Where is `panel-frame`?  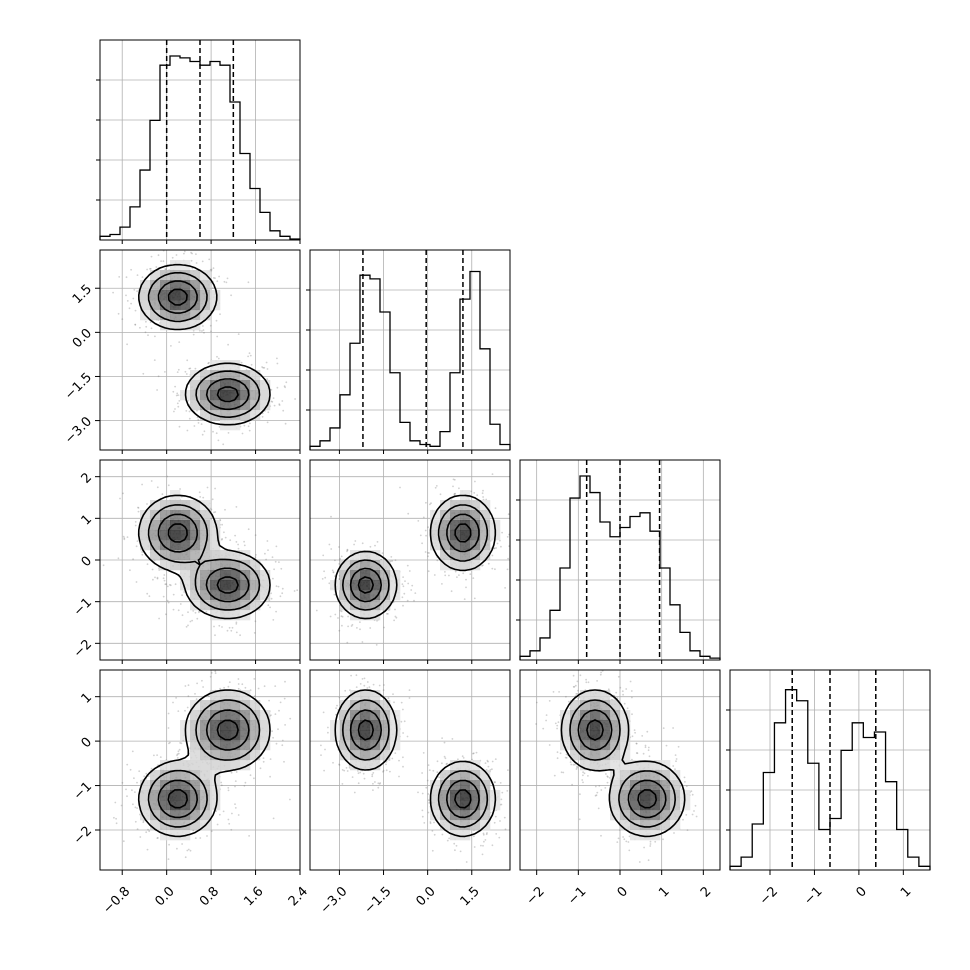
panel-frame is located at coordinates (410, 560).